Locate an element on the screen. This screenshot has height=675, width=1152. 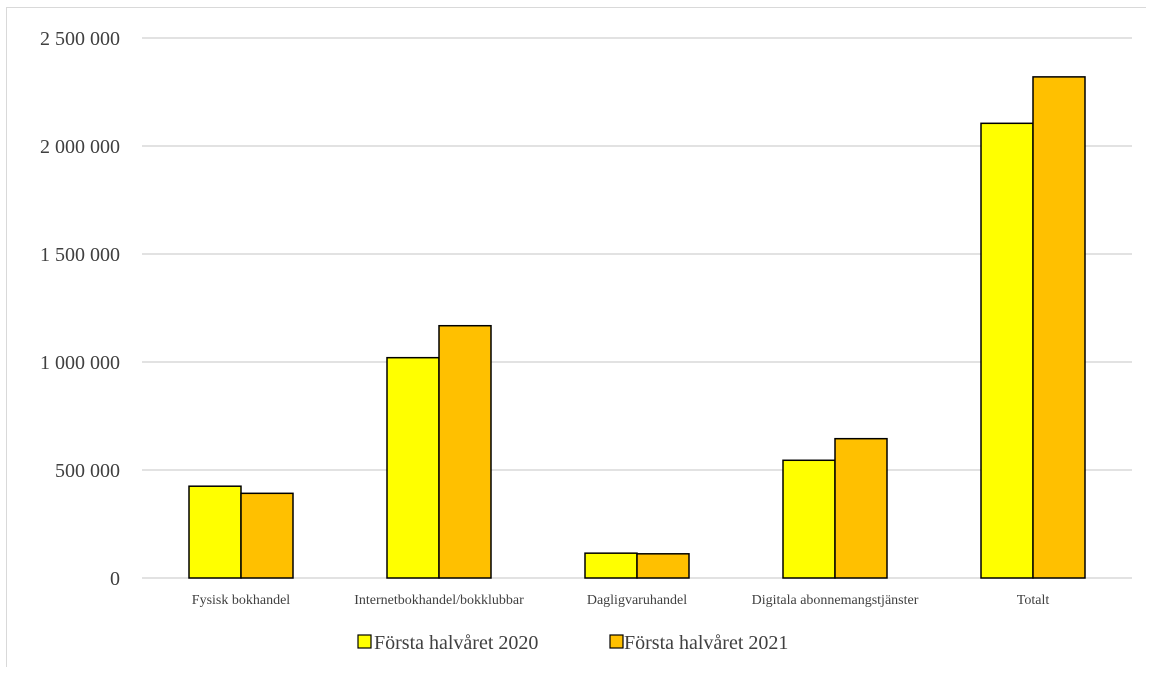
legend-label-2: Första halvåret 2021 is located at coordinates (706, 643).